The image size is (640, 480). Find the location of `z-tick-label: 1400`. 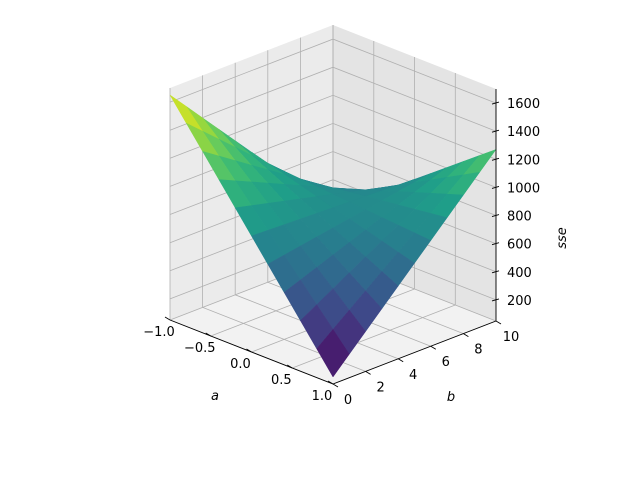

z-tick-label: 1400 is located at coordinates (523, 132).